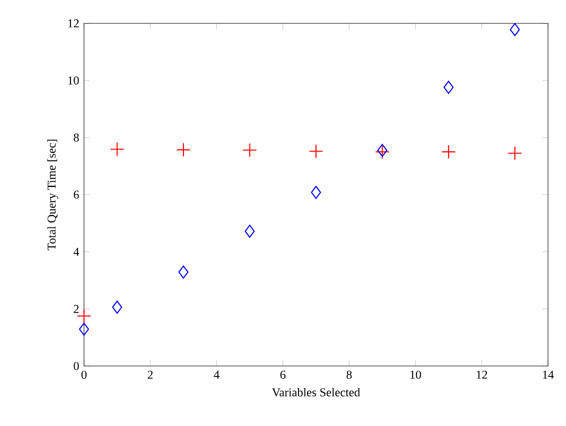  I want to click on y-tick-label: 8, so click(76, 138).